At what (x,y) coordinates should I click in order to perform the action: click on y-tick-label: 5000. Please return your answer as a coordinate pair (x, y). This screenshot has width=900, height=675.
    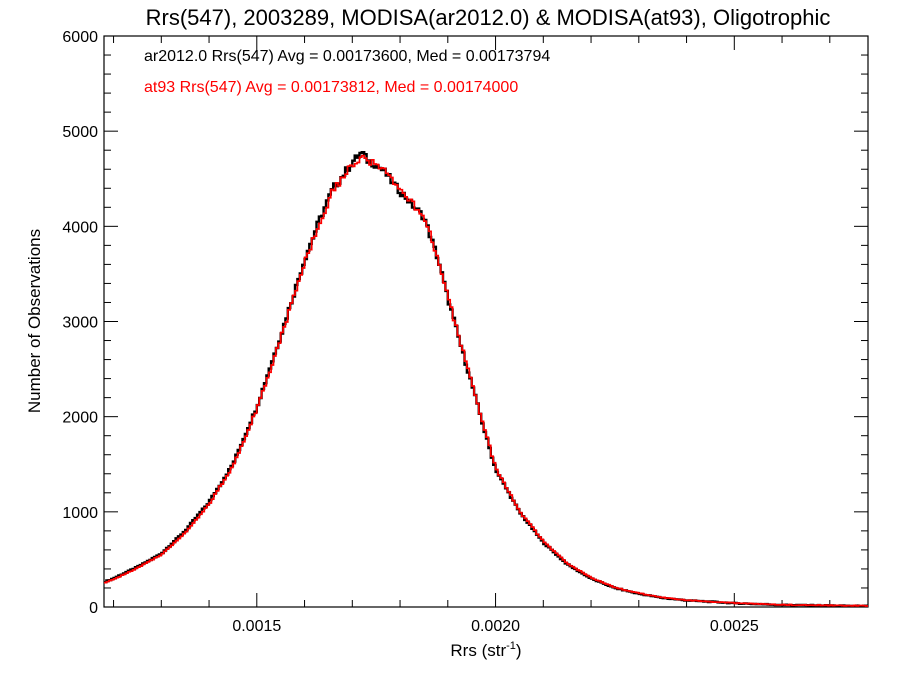
    Looking at the image, I should click on (80, 132).